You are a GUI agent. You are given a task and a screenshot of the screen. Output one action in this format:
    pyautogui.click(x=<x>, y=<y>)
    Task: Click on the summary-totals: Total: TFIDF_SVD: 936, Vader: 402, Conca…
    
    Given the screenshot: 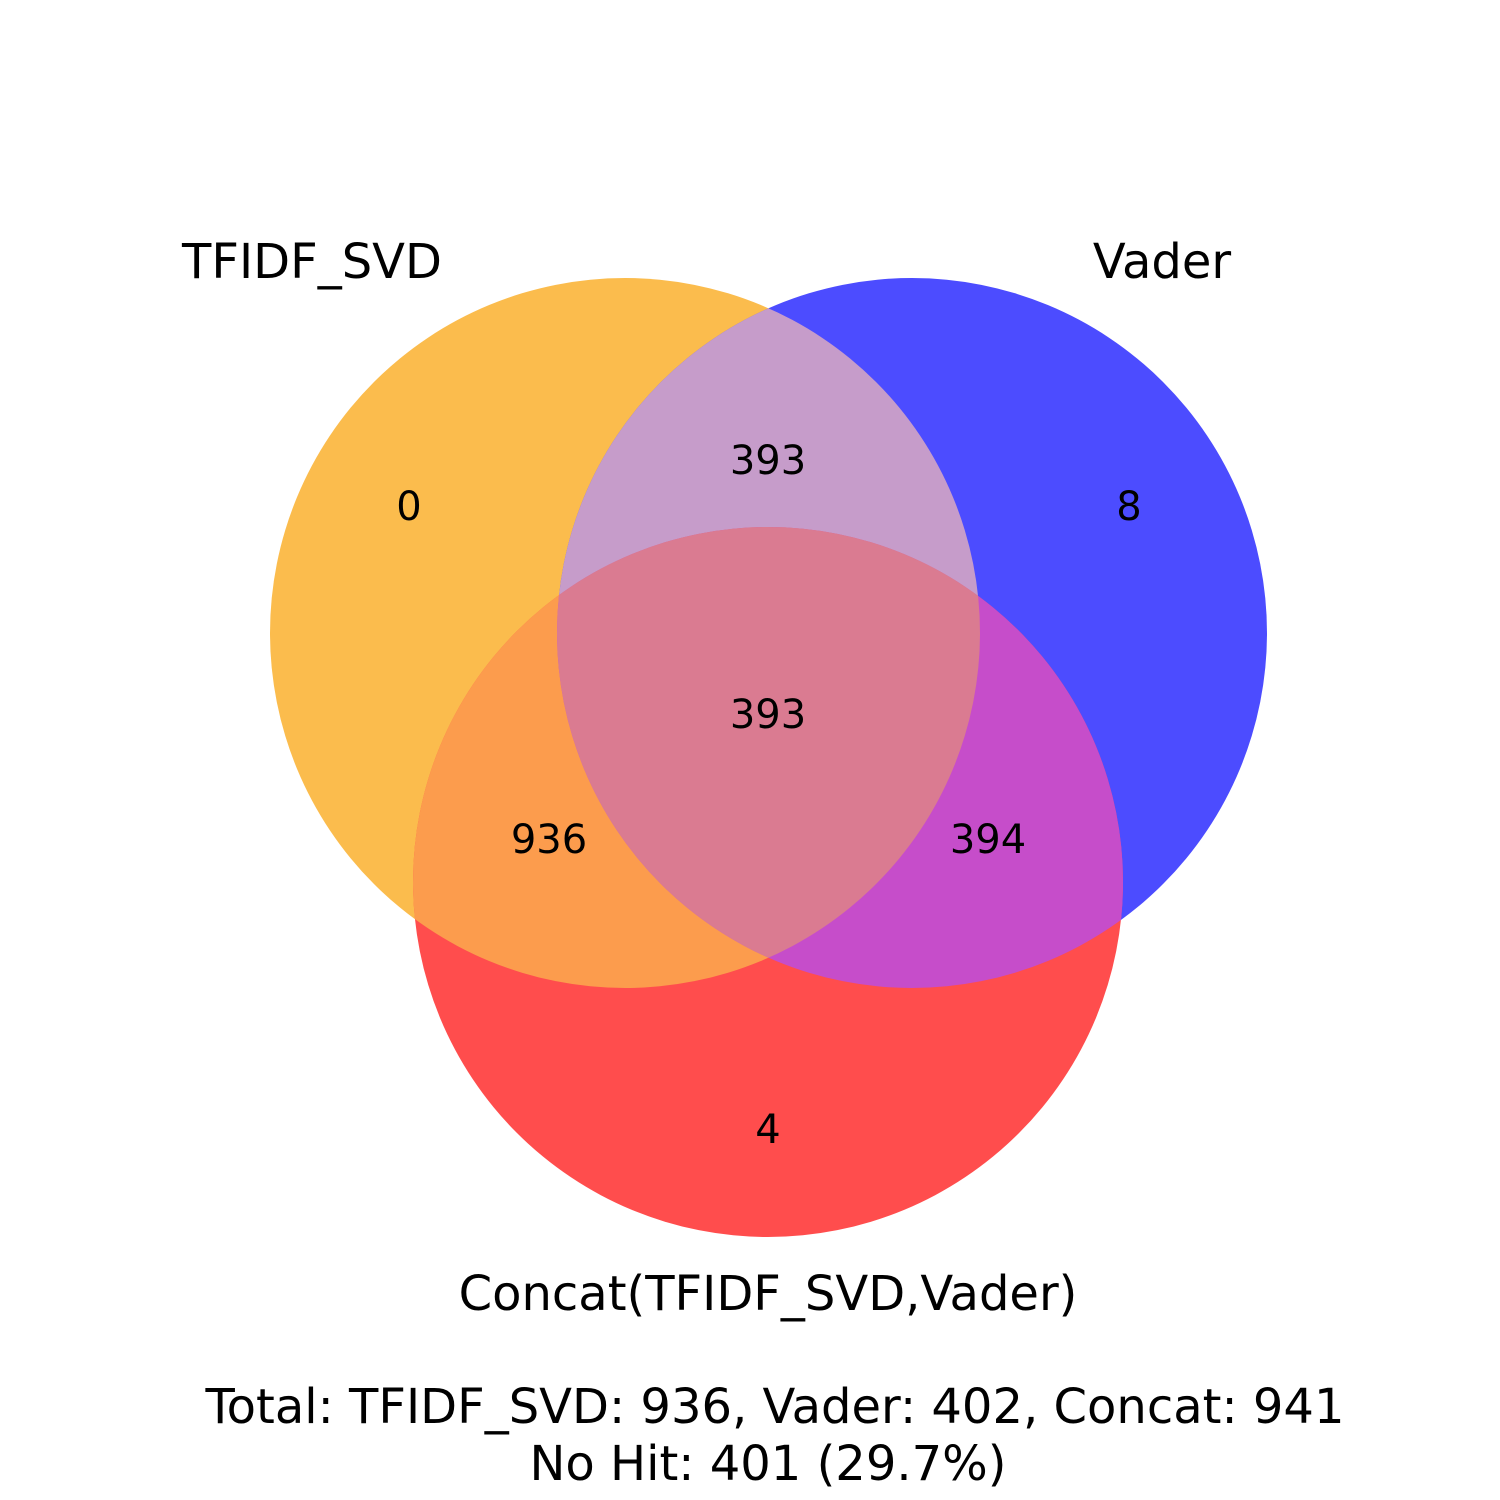 What is the action you would take?
    pyautogui.click(x=775, y=1407)
    